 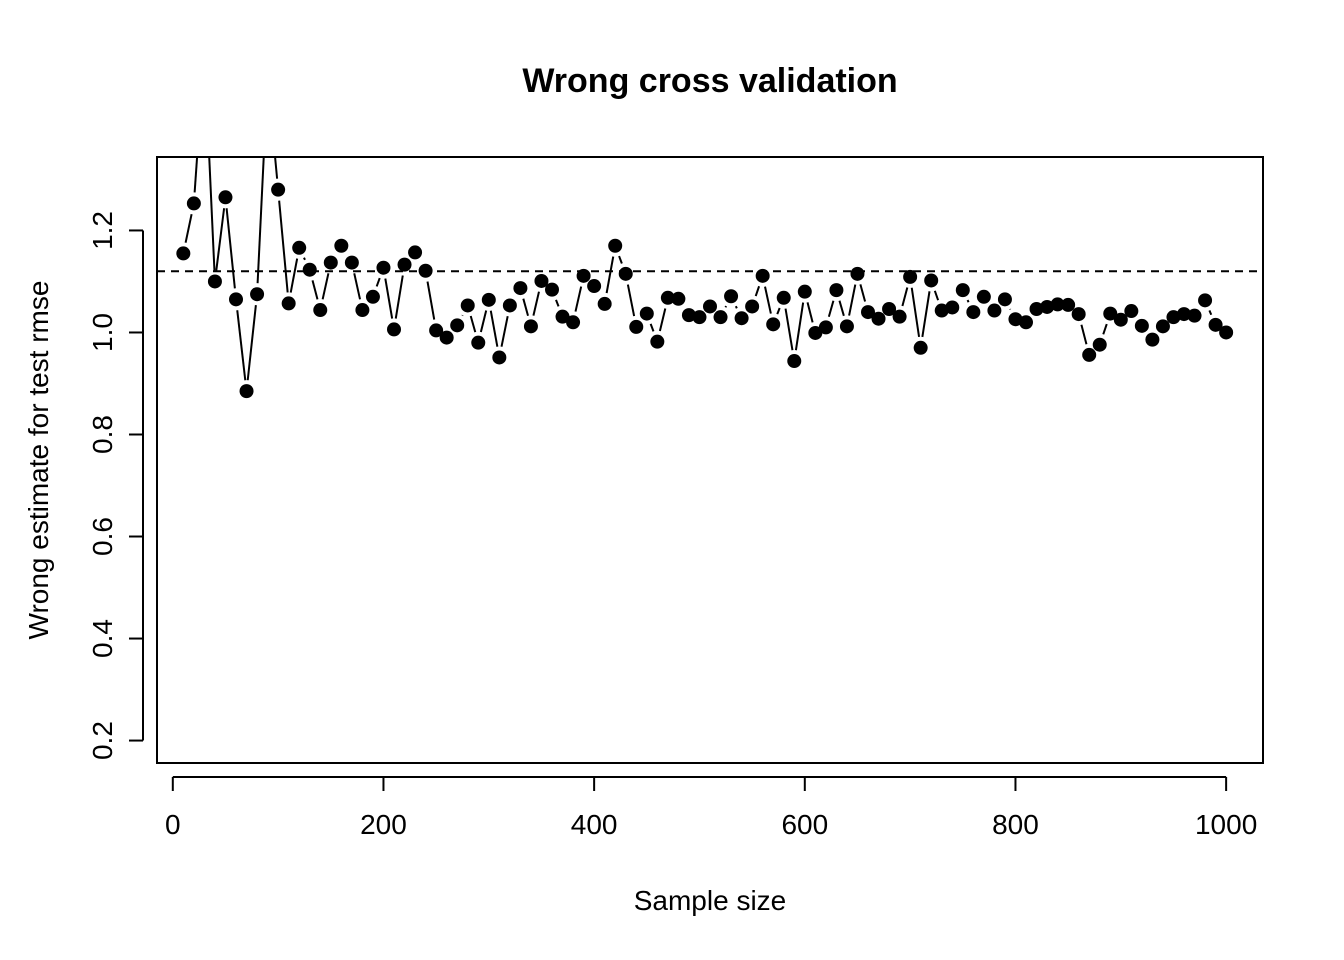 What do you see at coordinates (173, 824) in the screenshot?
I see `x-tick-label: 0` at bounding box center [173, 824].